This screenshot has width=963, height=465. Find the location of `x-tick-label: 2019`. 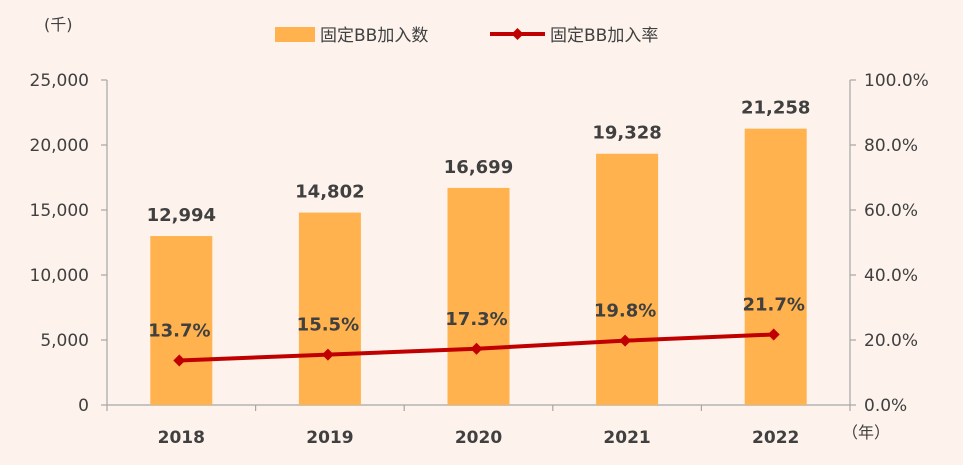

x-tick-label: 2019 is located at coordinates (329, 438).